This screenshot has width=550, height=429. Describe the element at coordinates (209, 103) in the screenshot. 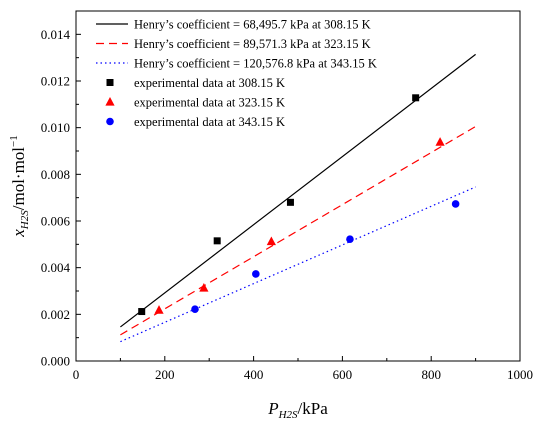

I see `legend-label: experimental data at 323.15 K` at that location.